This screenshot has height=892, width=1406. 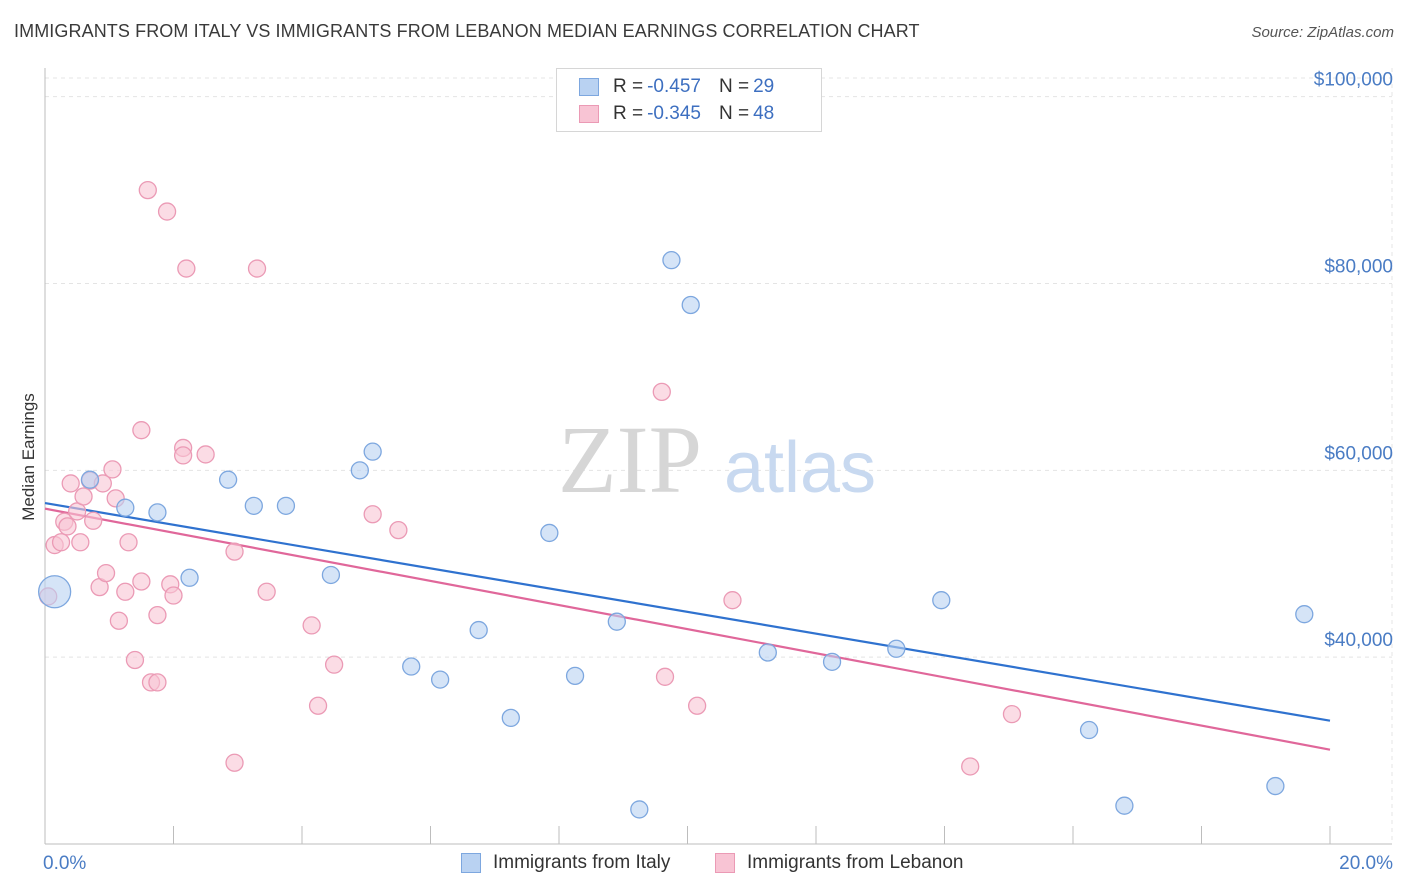 I want to click on legend-row-italy: R = -0.457 N = 29, so click(x=676, y=87).